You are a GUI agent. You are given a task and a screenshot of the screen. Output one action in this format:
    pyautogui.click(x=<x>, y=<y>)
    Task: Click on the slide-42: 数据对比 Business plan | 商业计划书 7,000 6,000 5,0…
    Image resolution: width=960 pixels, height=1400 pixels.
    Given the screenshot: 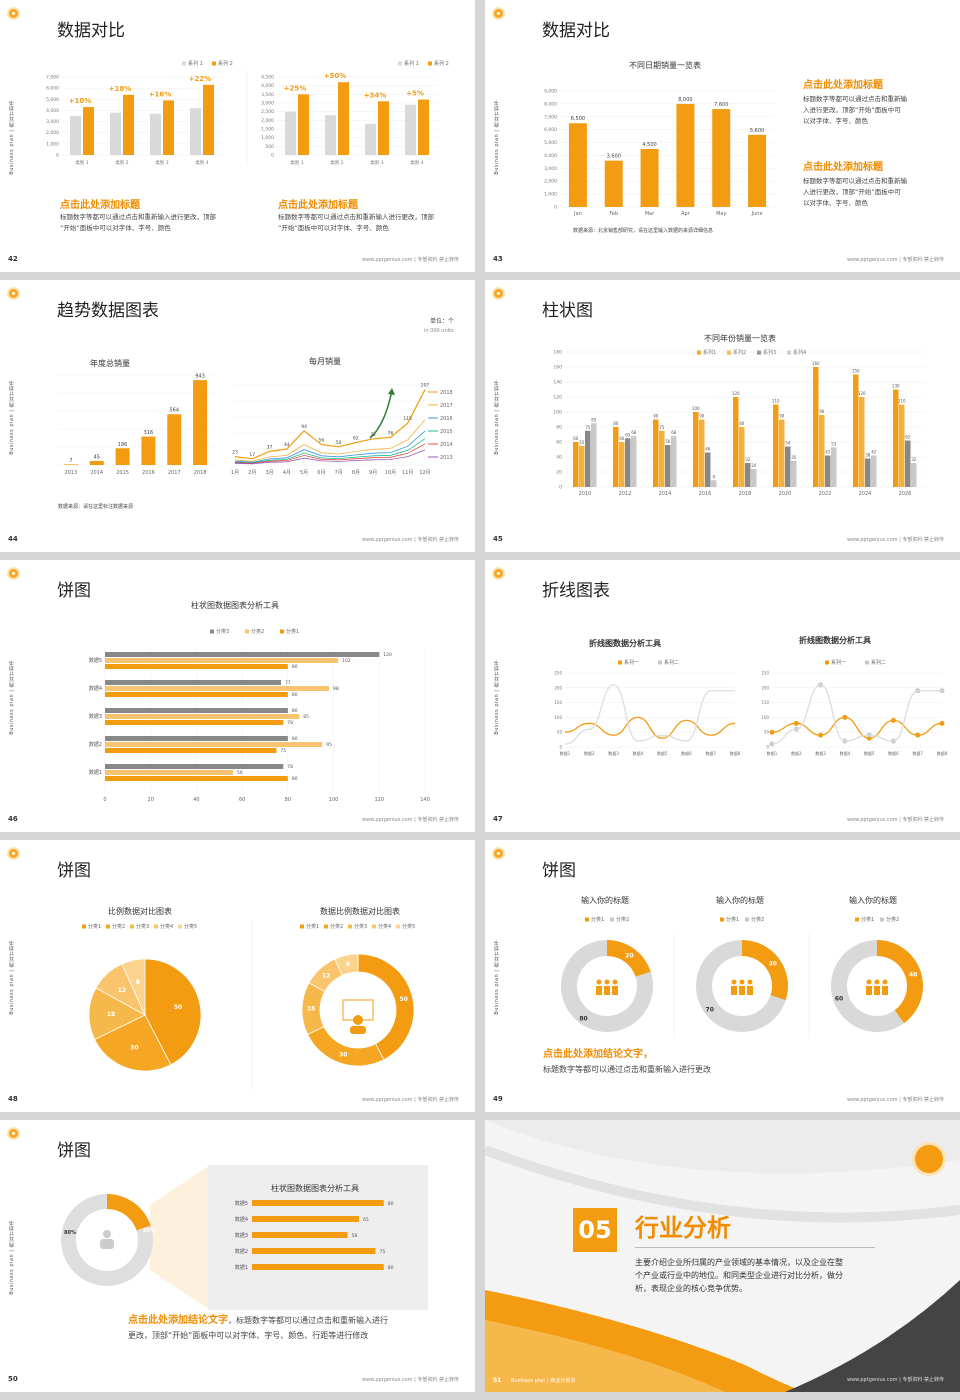 What is the action you would take?
    pyautogui.click(x=237, y=136)
    